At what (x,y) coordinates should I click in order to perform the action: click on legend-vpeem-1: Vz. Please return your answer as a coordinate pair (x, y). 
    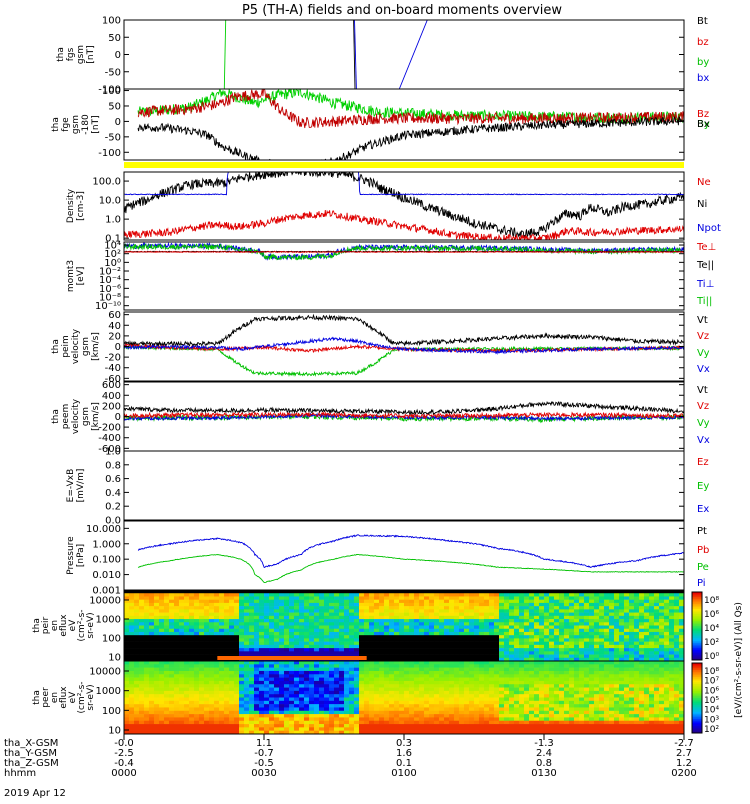
    Looking at the image, I should click on (703, 406).